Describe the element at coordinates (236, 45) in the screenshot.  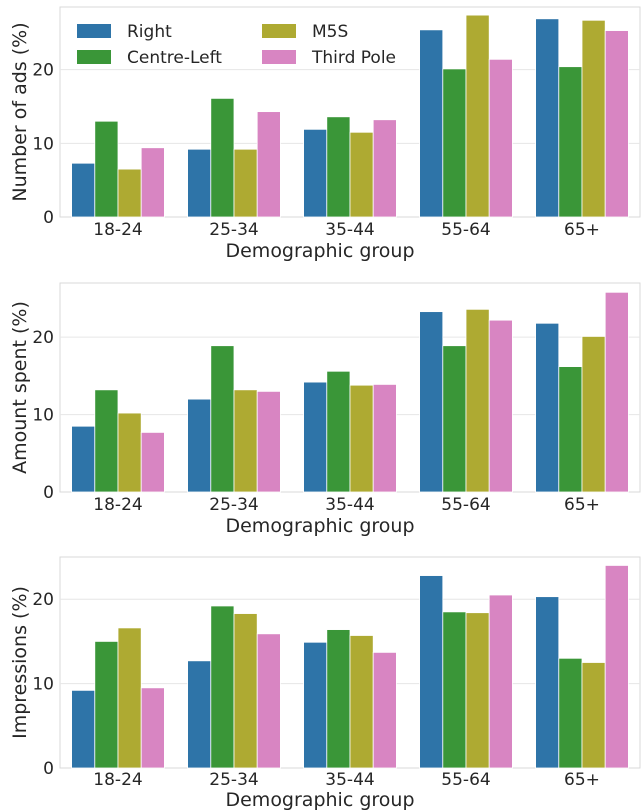
I see `legend: Right Centre-Left M5S Third Pole` at that location.